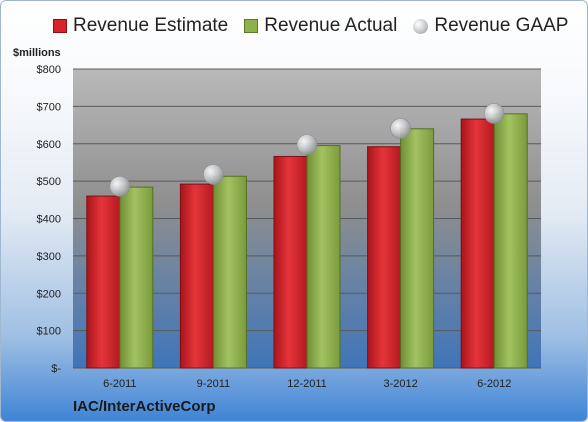 Image resolution: width=588 pixels, height=422 pixels. I want to click on y-tick-label: $600, so click(49, 145).